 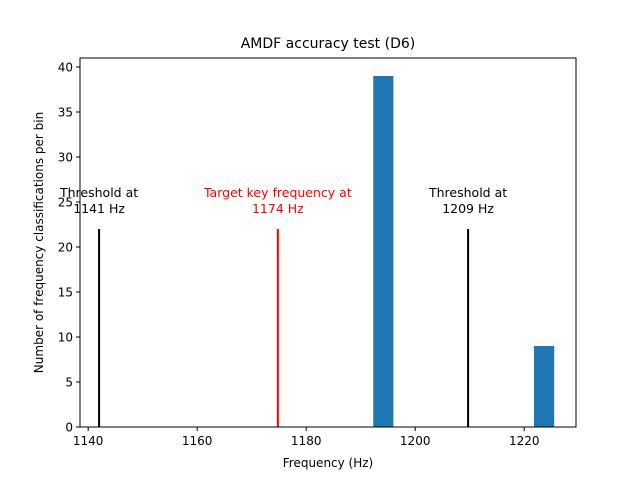 I want to click on y-tick-label-1: 5, so click(x=69, y=383).